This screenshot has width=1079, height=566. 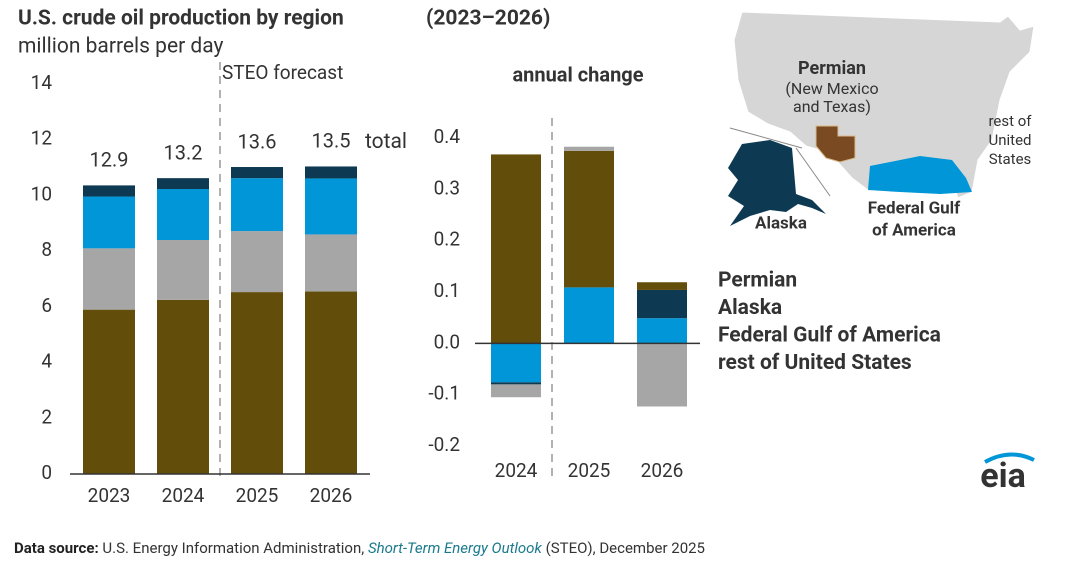 What do you see at coordinates (447, 239) in the screenshot?
I see `y-tick-label: 0.2` at bounding box center [447, 239].